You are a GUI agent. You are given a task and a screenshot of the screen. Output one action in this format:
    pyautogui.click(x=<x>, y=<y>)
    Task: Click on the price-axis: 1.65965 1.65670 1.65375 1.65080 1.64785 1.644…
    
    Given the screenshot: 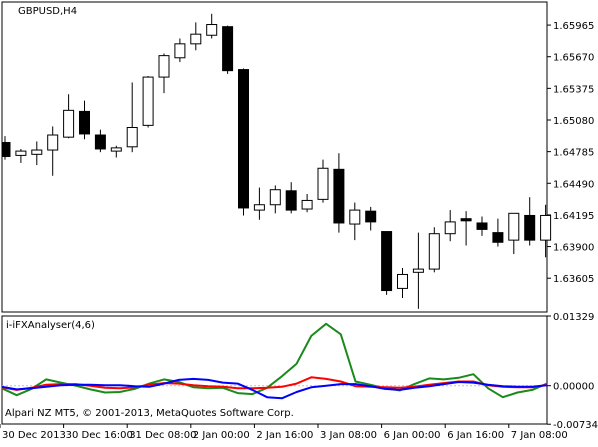 What is the action you would take?
    pyautogui.click(x=570, y=153)
    